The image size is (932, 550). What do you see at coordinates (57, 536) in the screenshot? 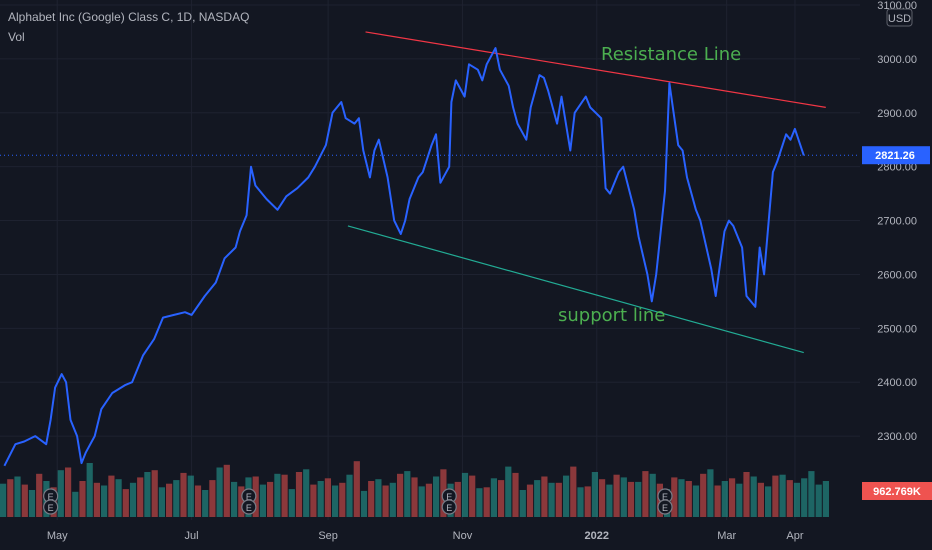
I see `x-tick-label: May` at bounding box center [57, 536].